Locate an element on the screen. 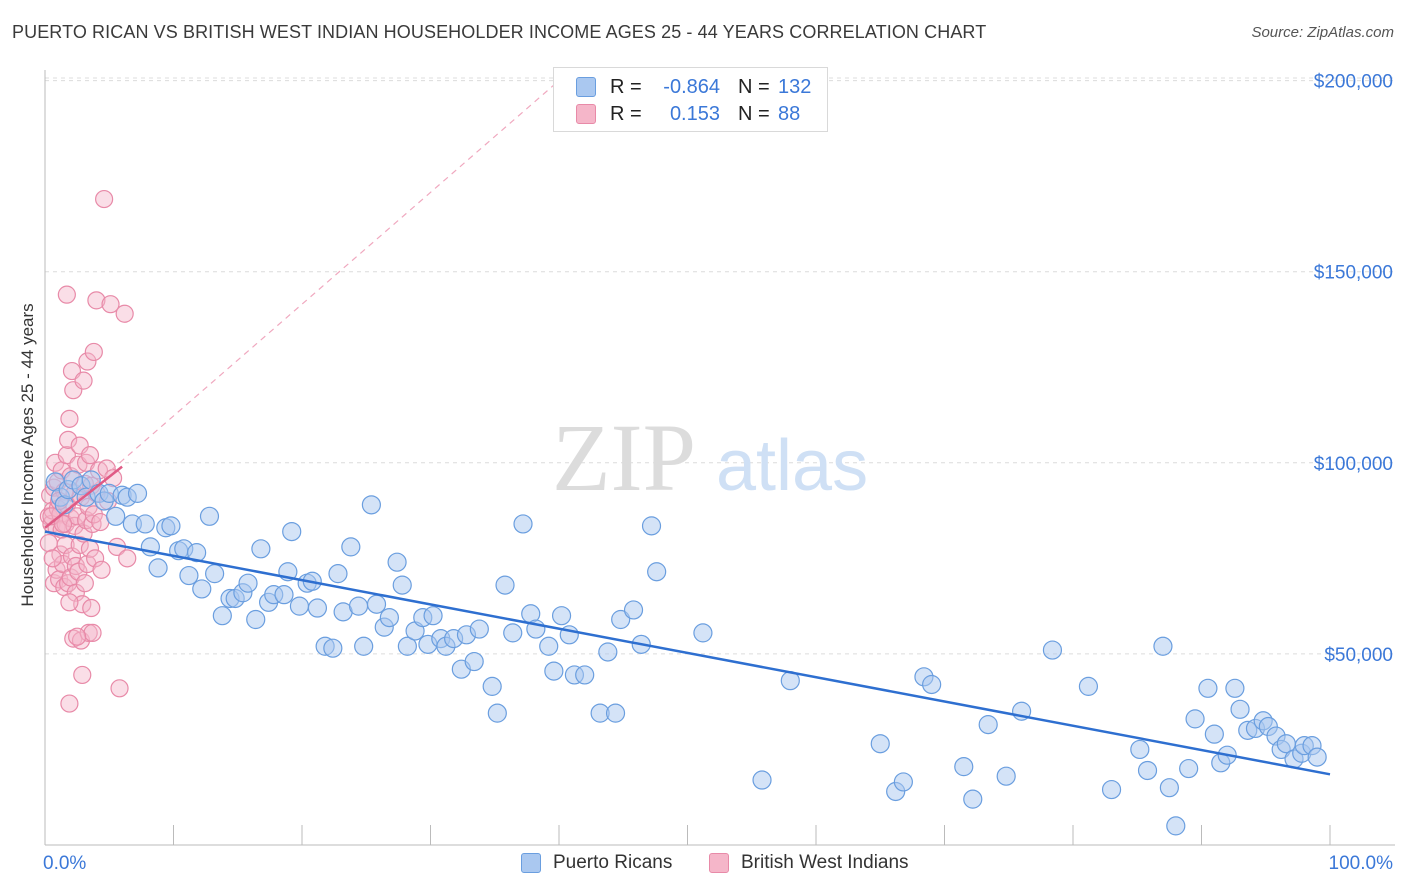 The width and height of the screenshot is (1406, 892). y-axis-label: Householder Income Ages 25 - 44 years is located at coordinates (27, 455).